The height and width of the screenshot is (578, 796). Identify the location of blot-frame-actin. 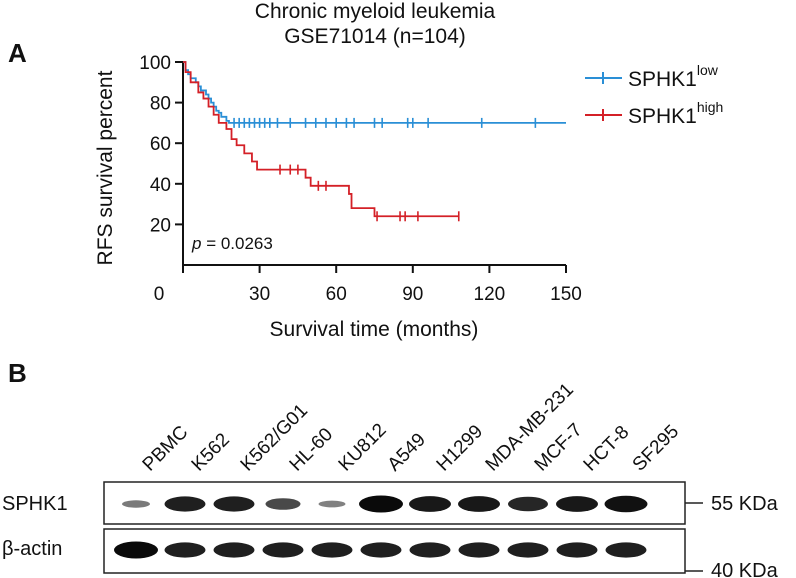
(394, 551).